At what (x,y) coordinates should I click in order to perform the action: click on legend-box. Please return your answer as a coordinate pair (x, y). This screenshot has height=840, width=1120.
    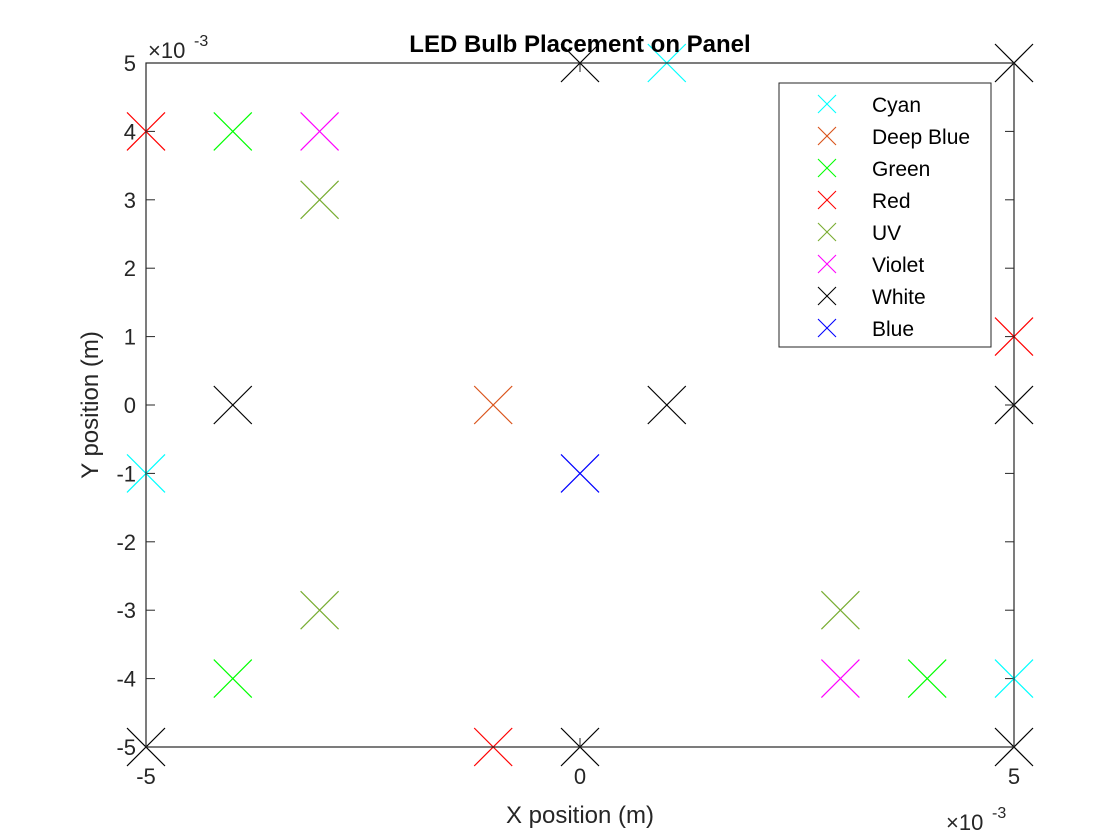
    Looking at the image, I should click on (885, 215).